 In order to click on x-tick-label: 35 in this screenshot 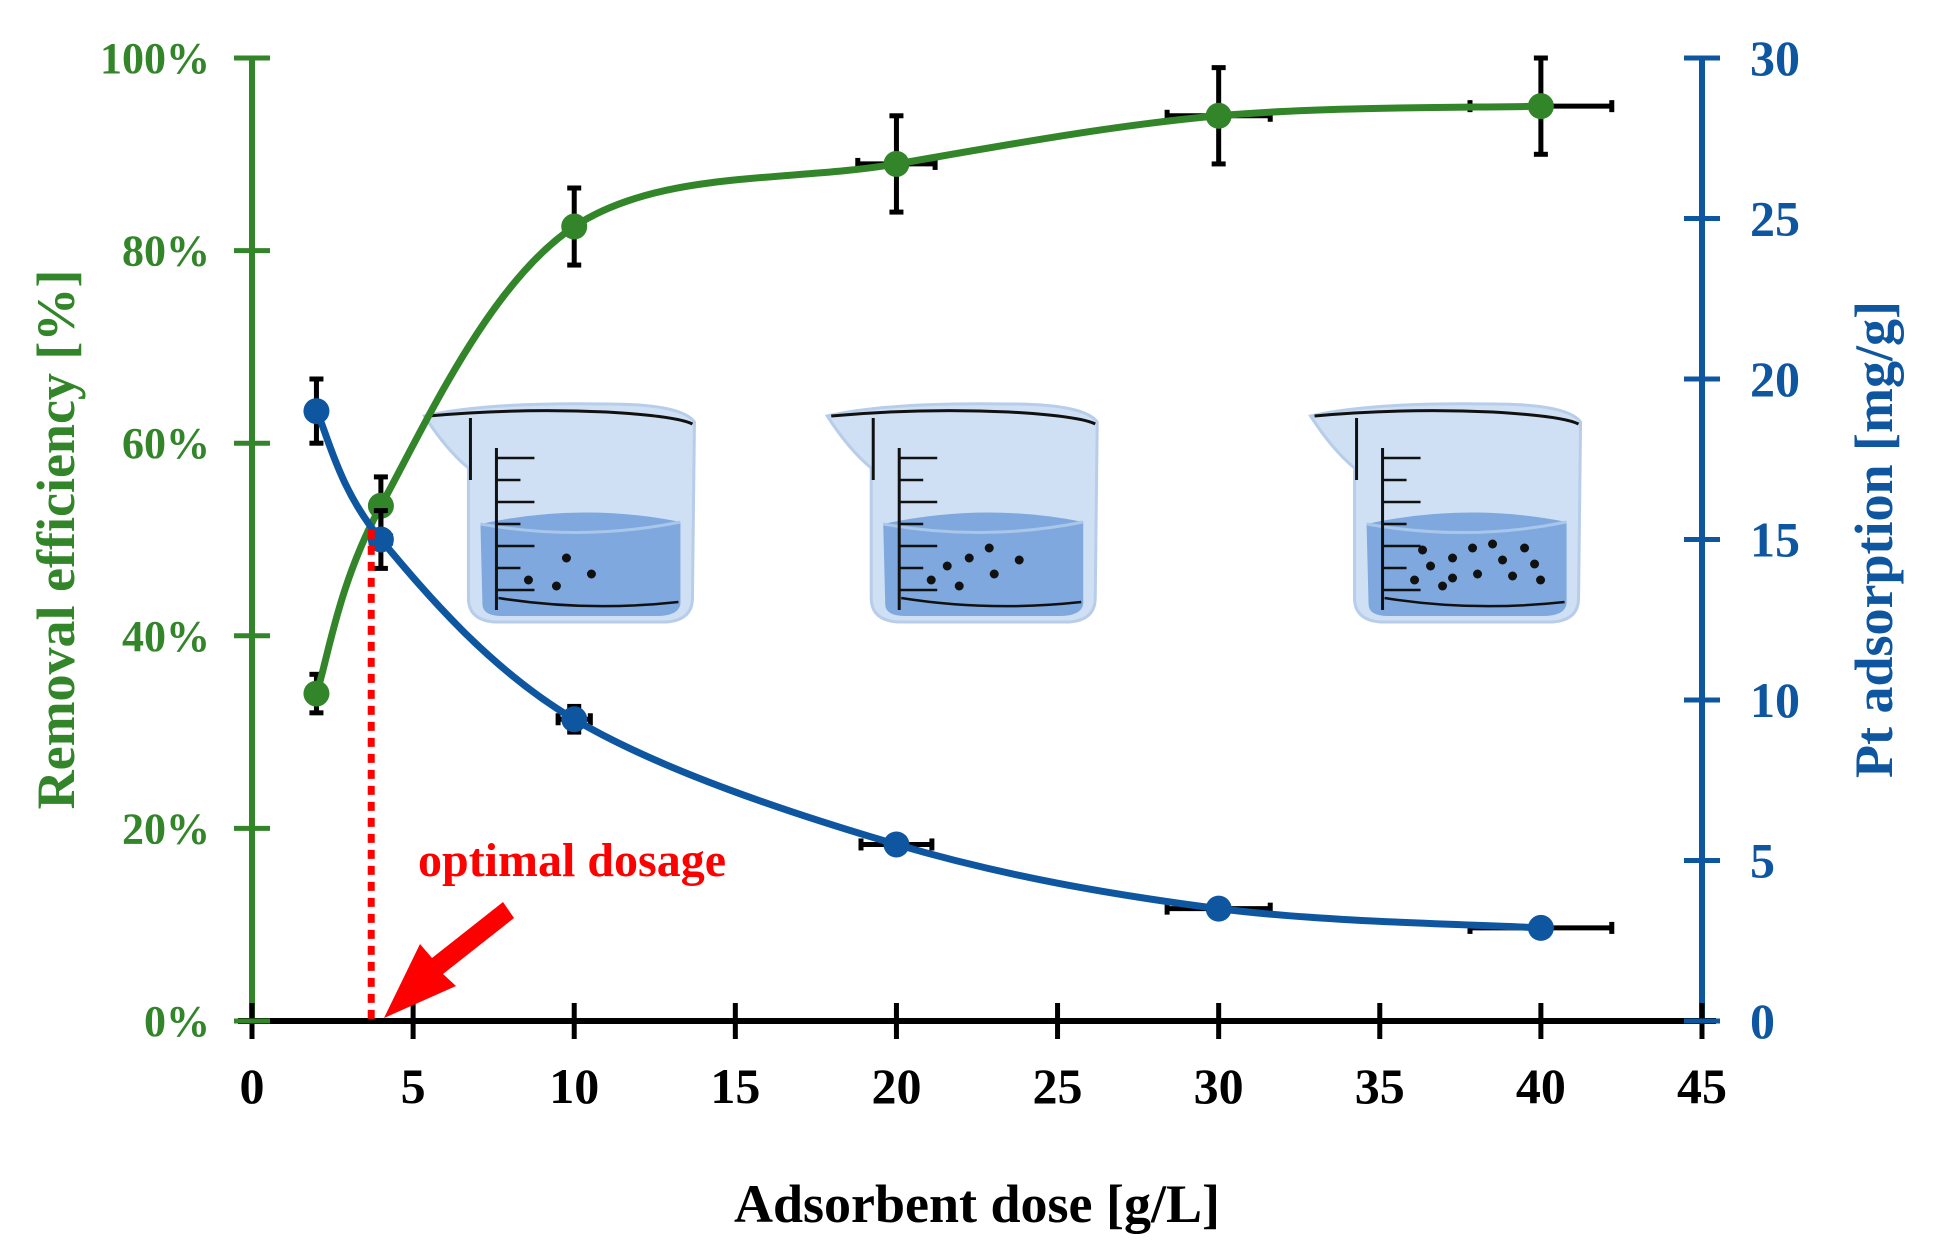, I will do `click(1380, 1086)`.